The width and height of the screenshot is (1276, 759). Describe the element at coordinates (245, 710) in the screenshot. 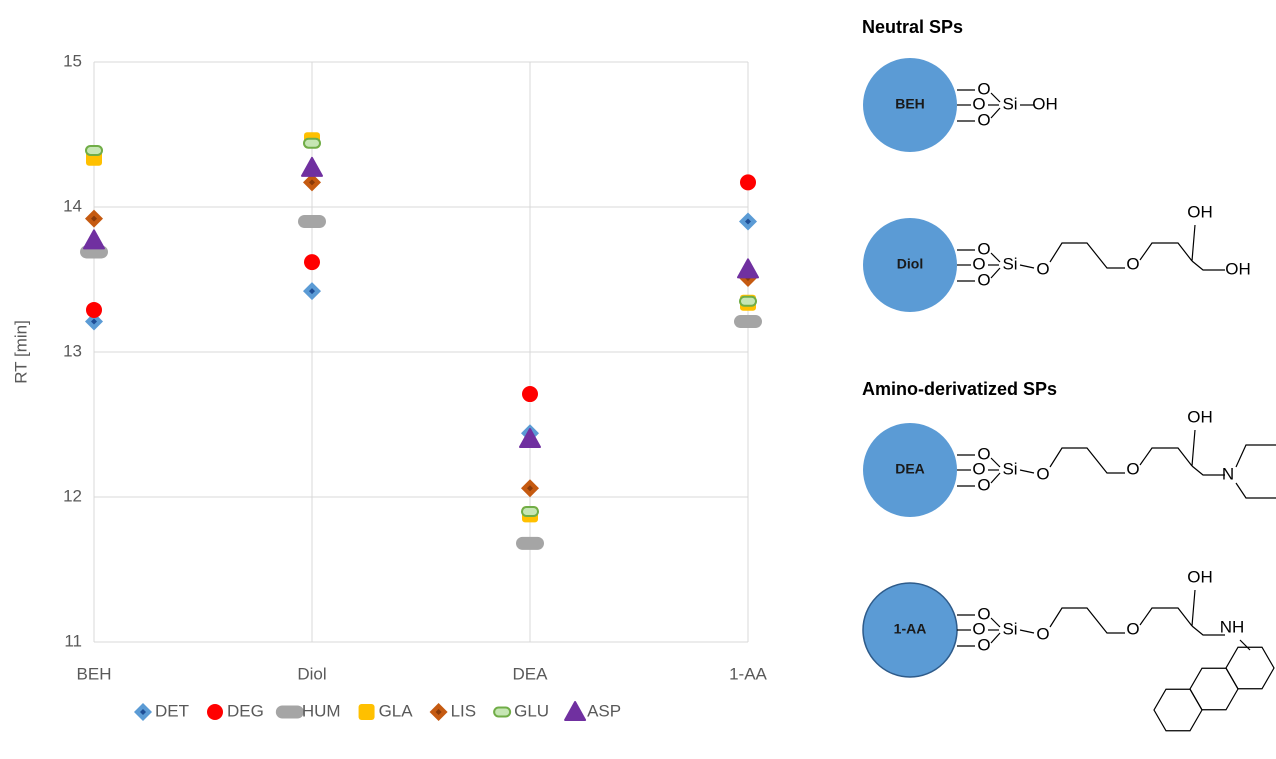

I see `legend-label: DEG` at that location.